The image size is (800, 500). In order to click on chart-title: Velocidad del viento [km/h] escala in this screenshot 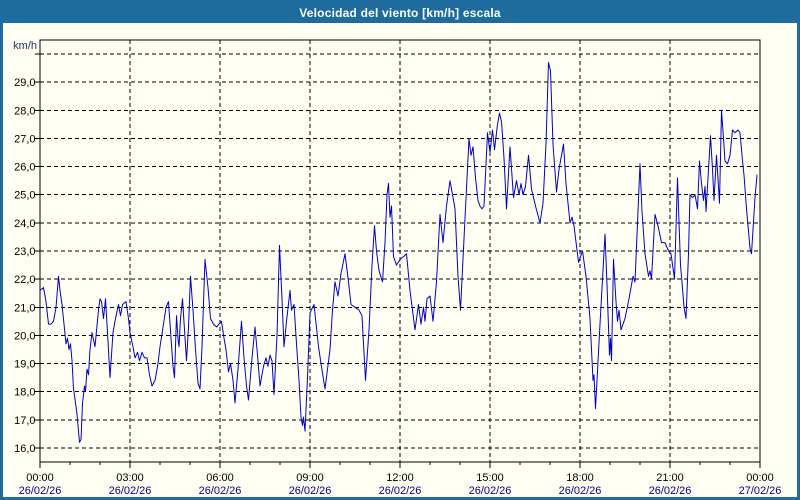, I will do `click(400, 13)`.